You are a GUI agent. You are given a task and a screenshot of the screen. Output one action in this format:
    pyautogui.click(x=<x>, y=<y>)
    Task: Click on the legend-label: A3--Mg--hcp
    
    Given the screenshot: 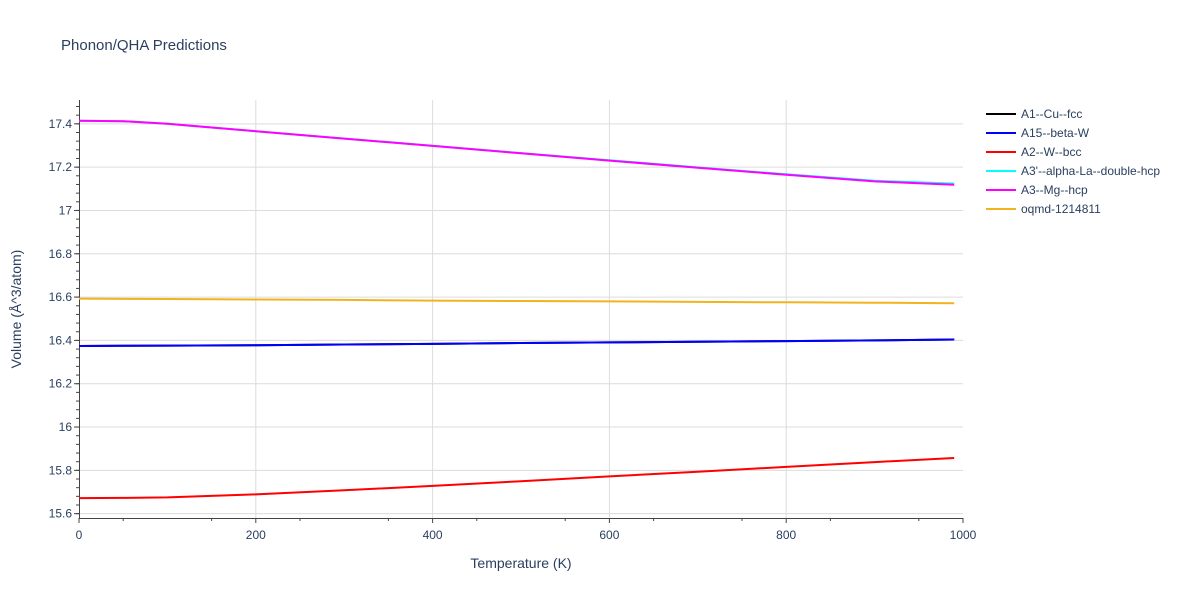 What is the action you would take?
    pyautogui.click(x=1054, y=190)
    